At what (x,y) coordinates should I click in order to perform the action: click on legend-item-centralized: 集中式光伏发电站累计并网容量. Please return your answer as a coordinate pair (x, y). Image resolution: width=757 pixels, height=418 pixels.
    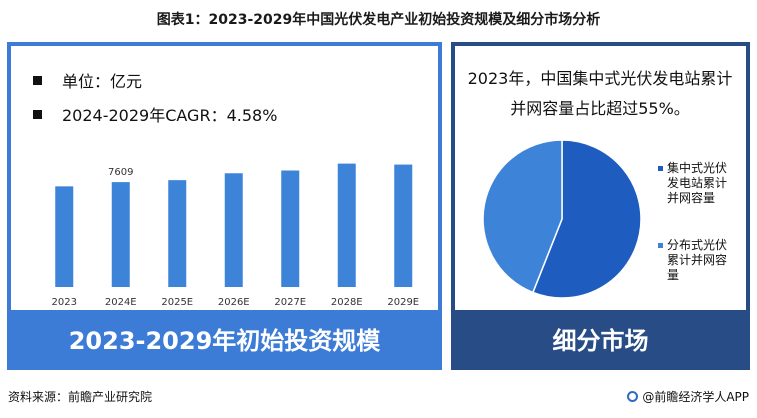
    Looking at the image, I should click on (697, 183).